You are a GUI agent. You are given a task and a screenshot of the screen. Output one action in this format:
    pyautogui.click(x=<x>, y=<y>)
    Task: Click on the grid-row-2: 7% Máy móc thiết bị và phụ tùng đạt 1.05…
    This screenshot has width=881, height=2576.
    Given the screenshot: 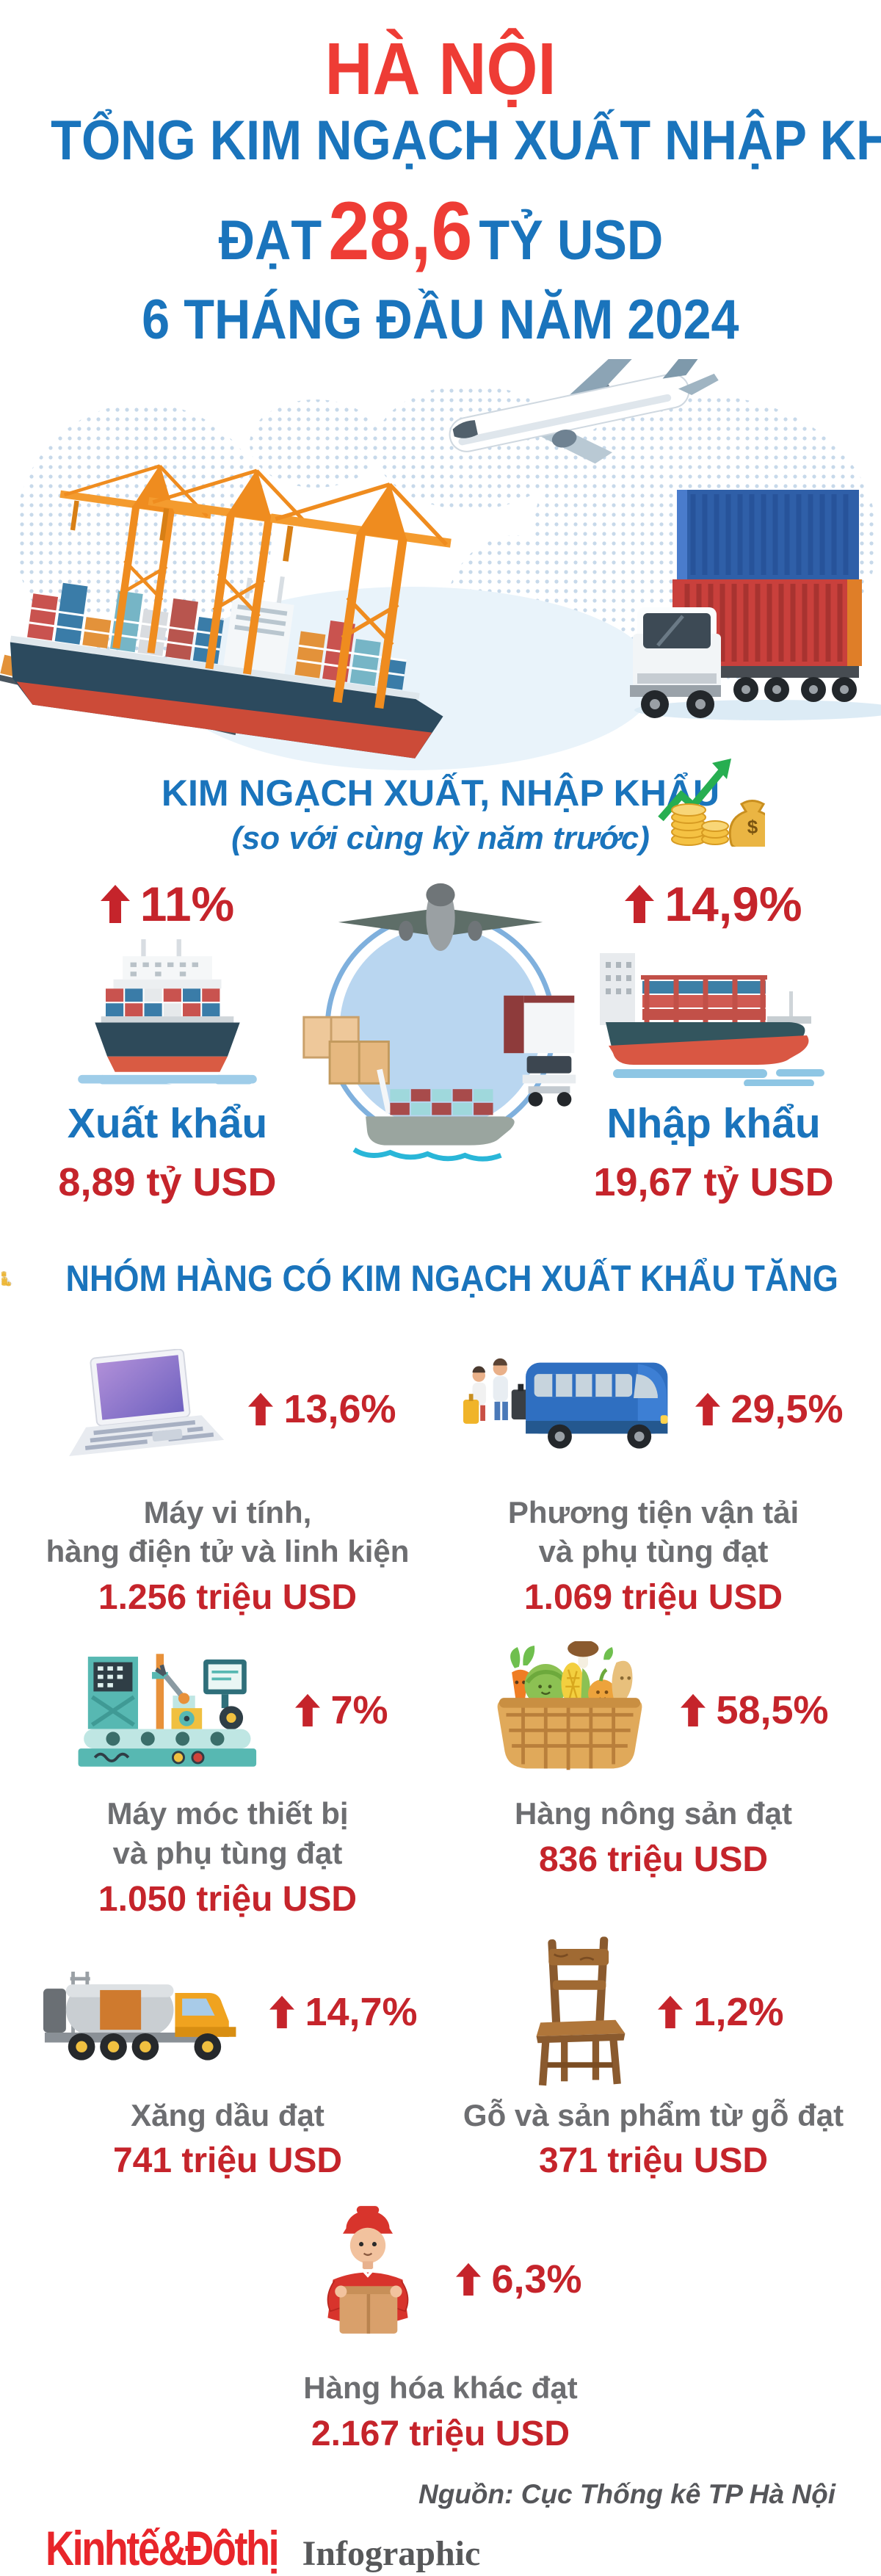 What is the action you would take?
    pyautogui.click(x=440, y=1778)
    